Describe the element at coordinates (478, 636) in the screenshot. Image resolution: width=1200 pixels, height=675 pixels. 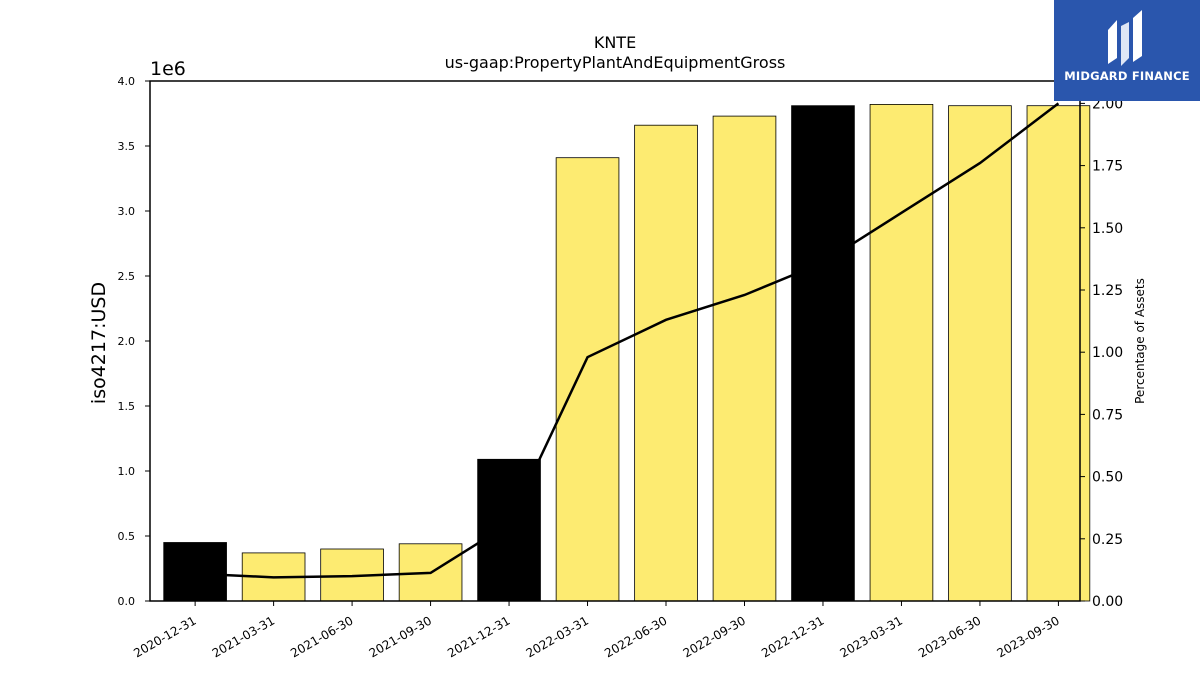
I see `x-tick-label: 2021-12-31` at that location.